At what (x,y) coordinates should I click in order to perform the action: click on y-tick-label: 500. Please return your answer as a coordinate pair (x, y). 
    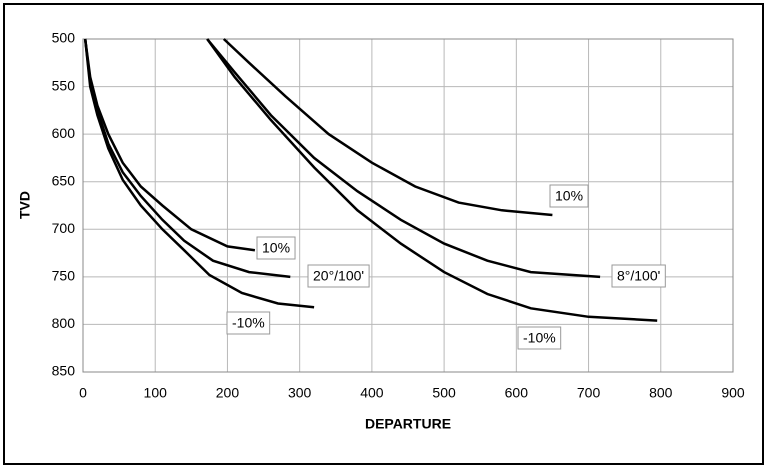
    Looking at the image, I should click on (64, 38).